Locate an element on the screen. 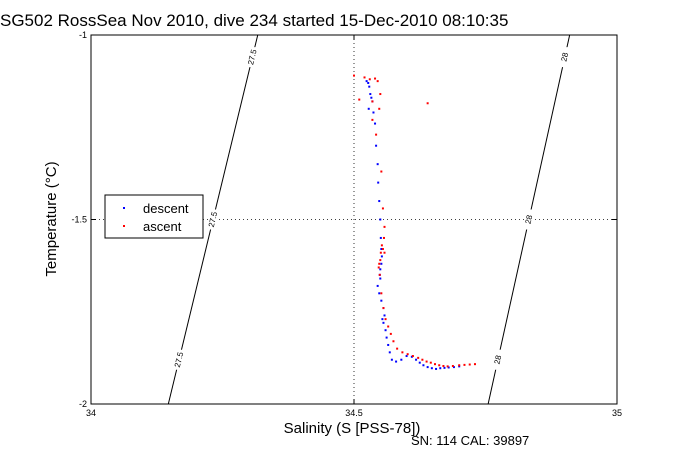 Image resolution: width=681 pixels, height=454 pixels. x-tick-label: 35 is located at coordinates (617, 413).